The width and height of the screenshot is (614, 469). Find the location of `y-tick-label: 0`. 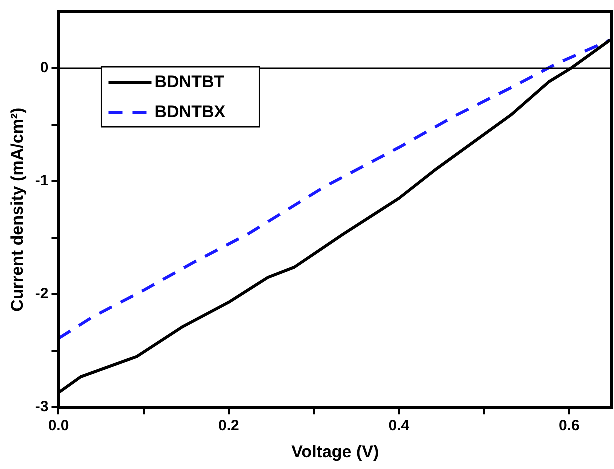

y-tick-label: 0 is located at coordinates (44, 68).